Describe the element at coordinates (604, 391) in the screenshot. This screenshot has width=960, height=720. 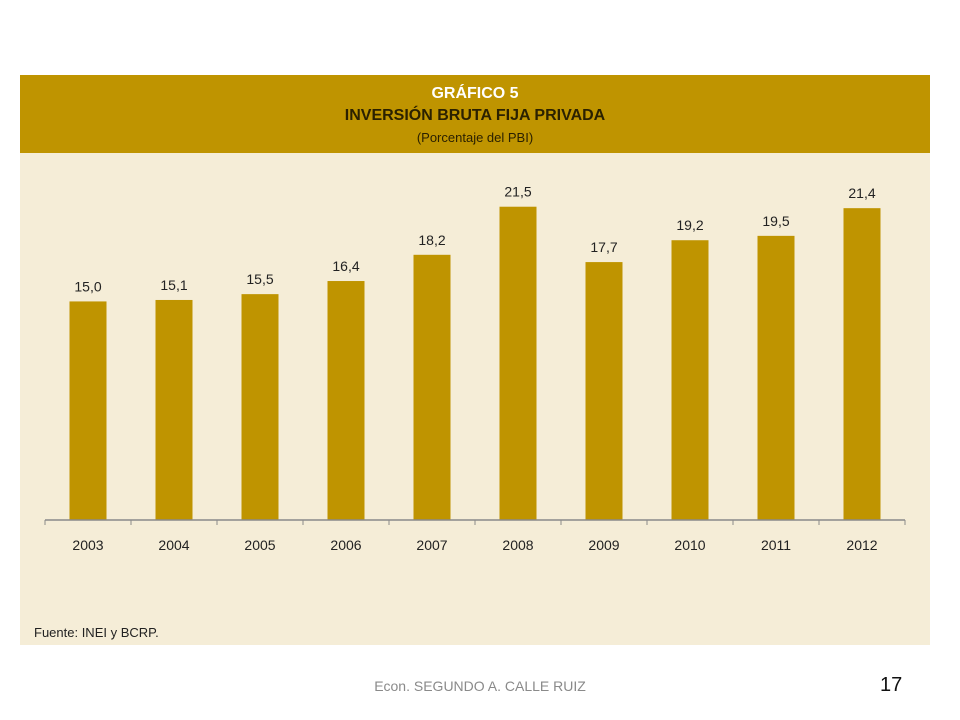
I see `bar-2009` at that location.